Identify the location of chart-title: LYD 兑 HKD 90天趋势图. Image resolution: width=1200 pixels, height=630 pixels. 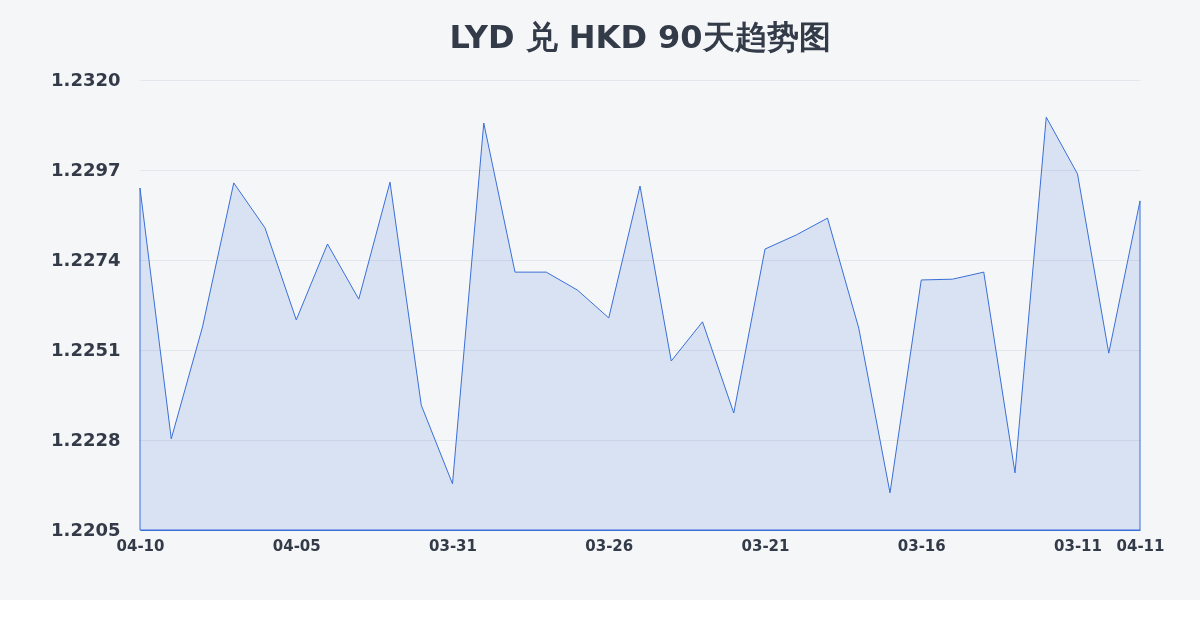
(640, 37).